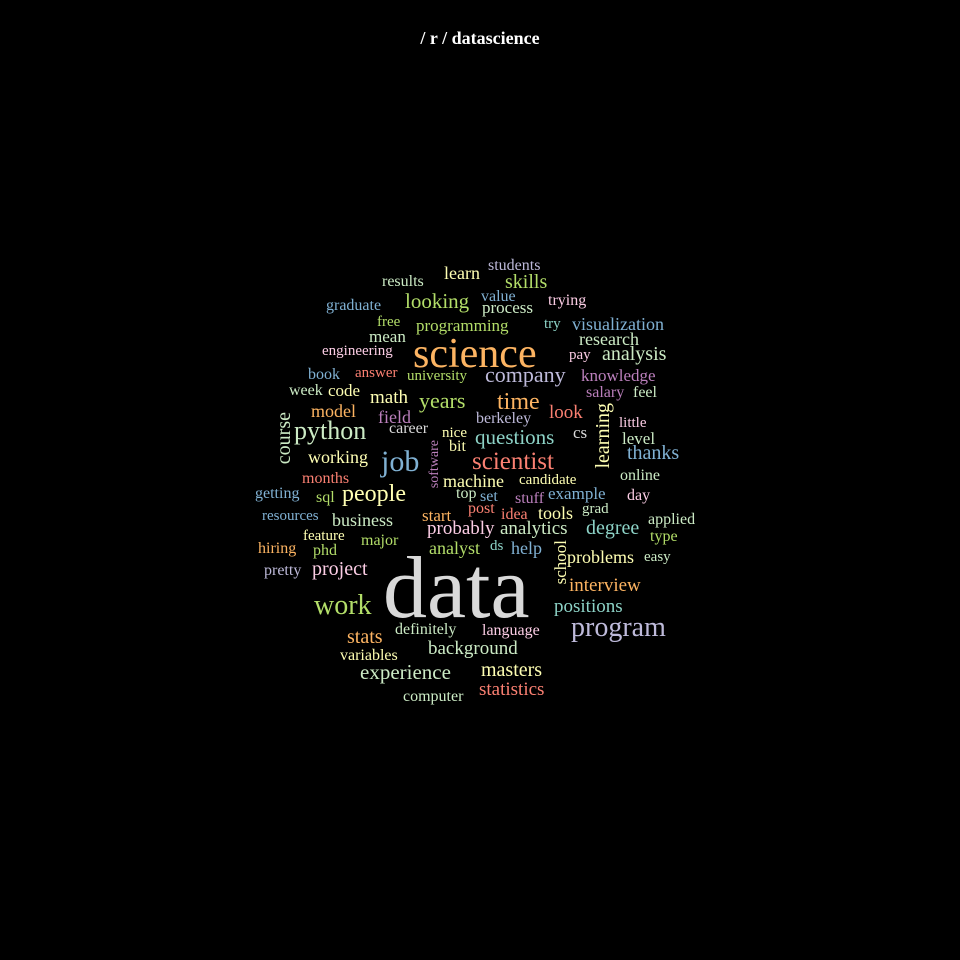 The height and width of the screenshot is (960, 960). I want to click on word-software: software, so click(434, 464).